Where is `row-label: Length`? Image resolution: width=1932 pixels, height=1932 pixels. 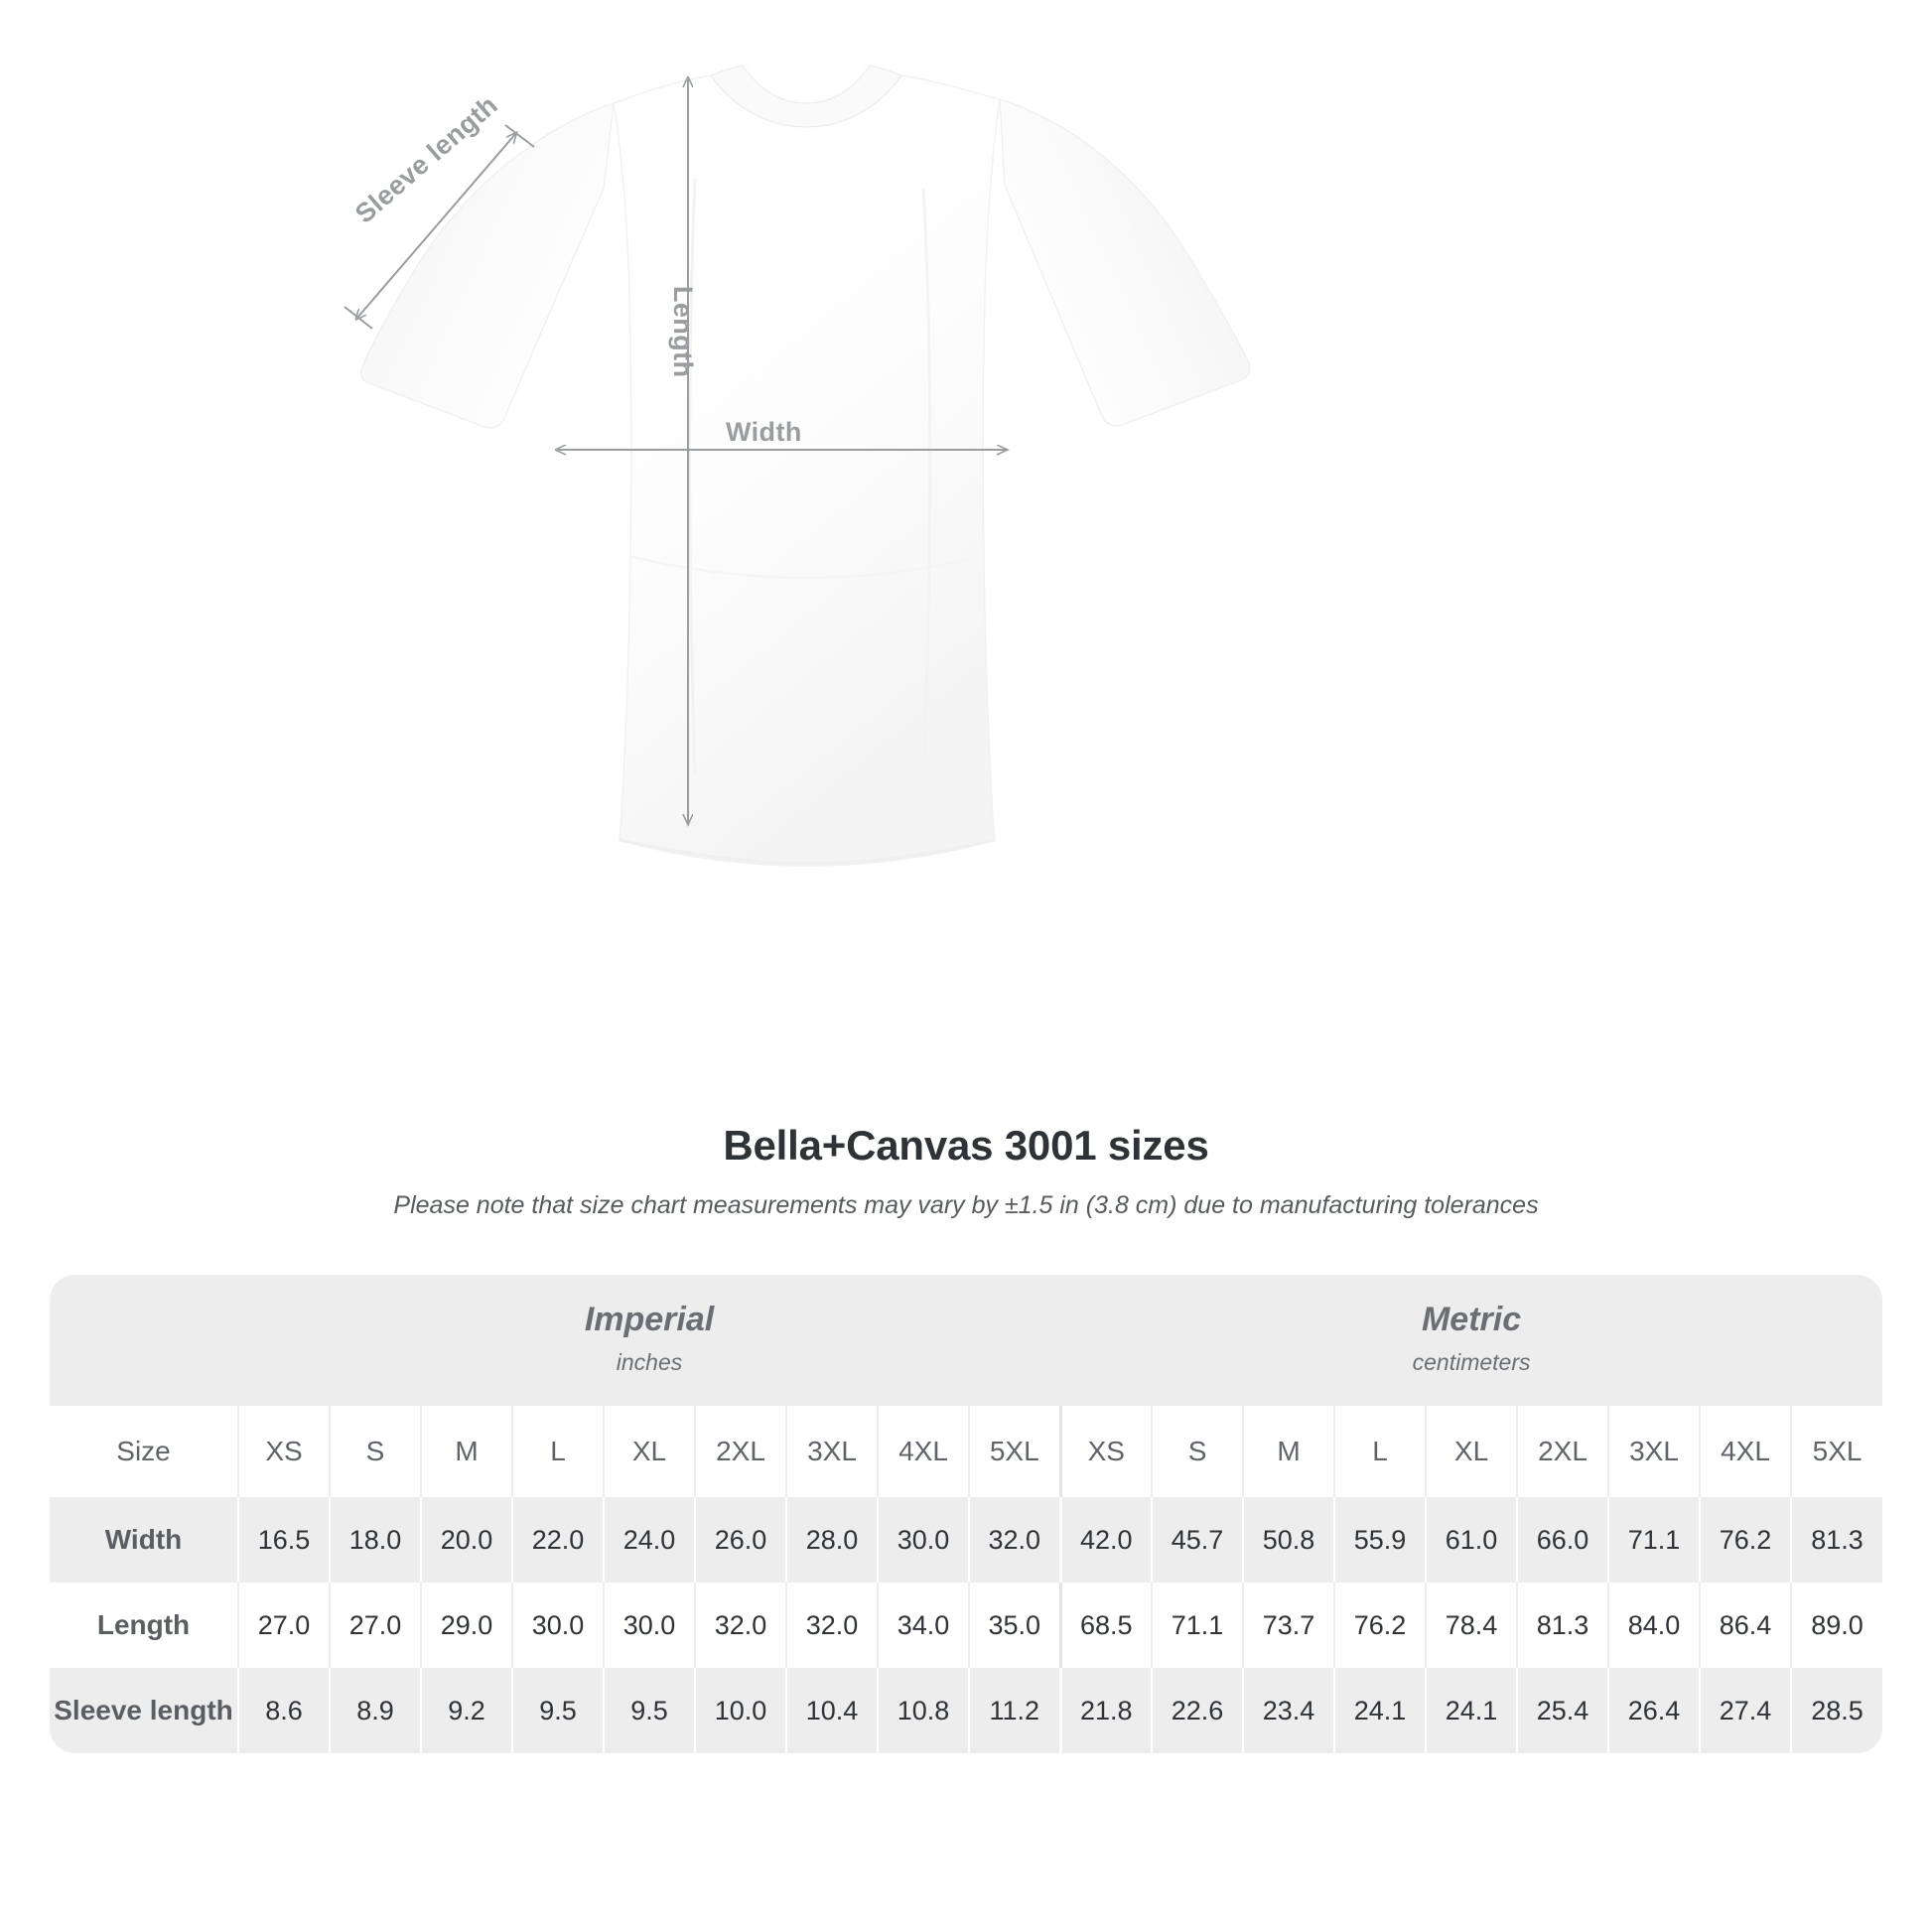
row-label: Length is located at coordinates (144, 1626).